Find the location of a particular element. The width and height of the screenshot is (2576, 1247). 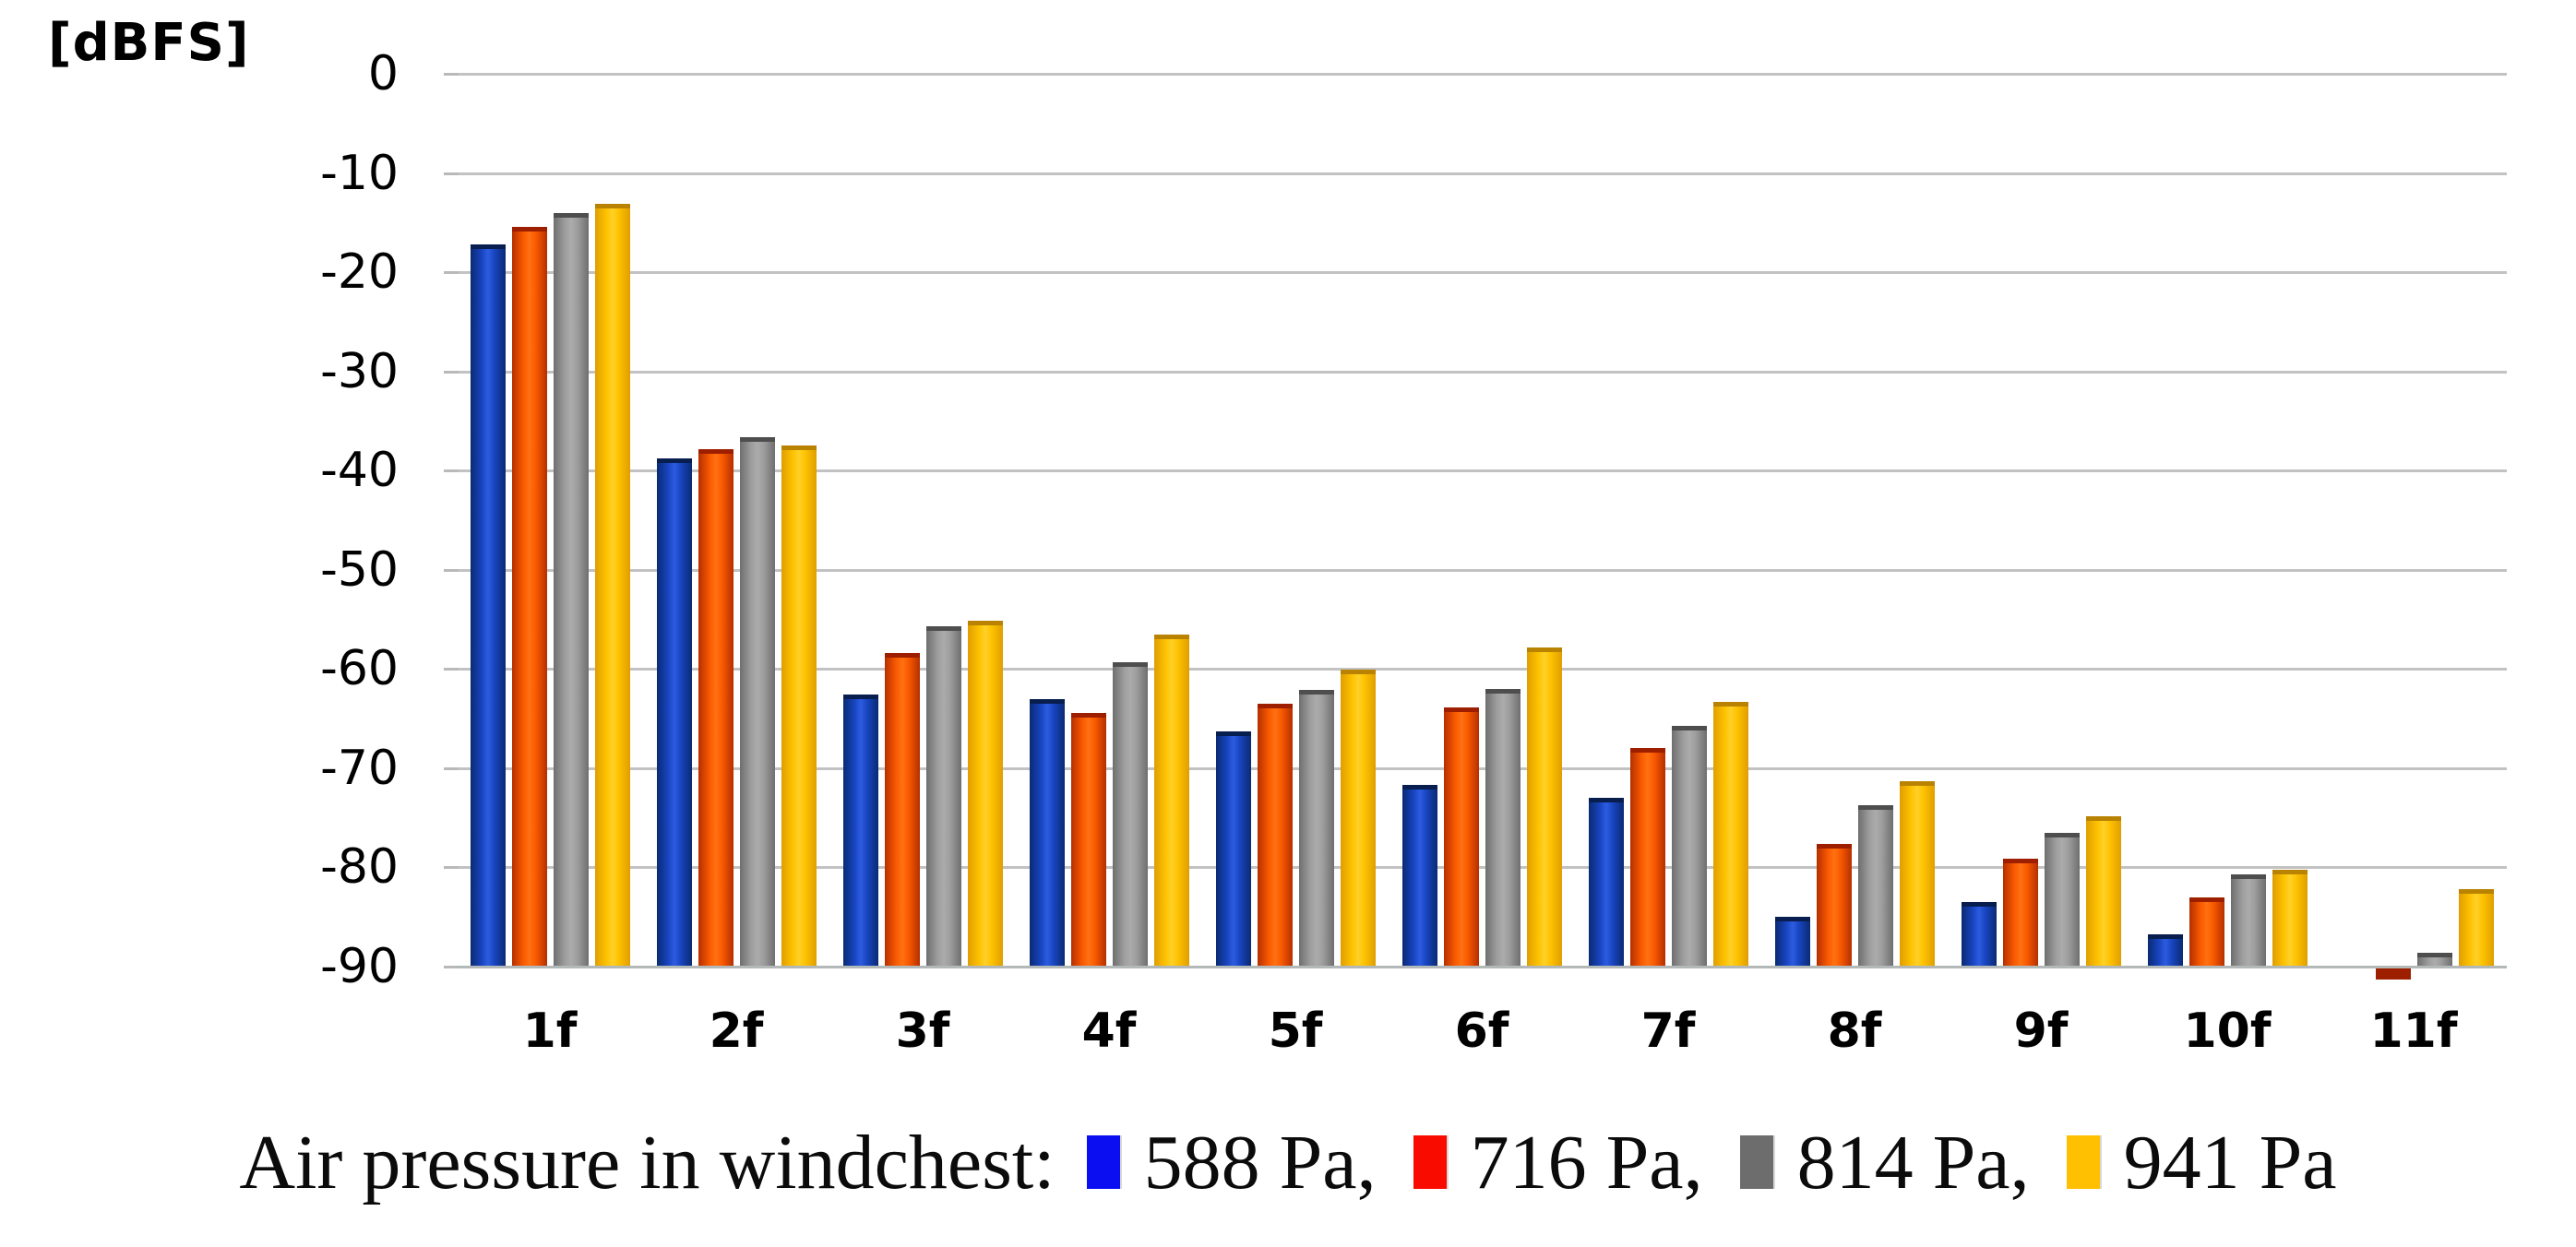

x-axis-label: 6f is located at coordinates (1481, 1032).